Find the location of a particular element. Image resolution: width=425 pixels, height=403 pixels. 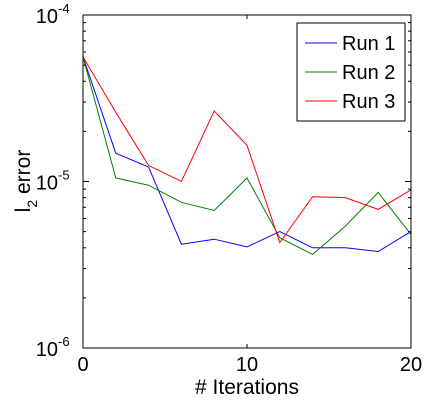

legend-label-2: Run 2 is located at coordinates (368, 73).